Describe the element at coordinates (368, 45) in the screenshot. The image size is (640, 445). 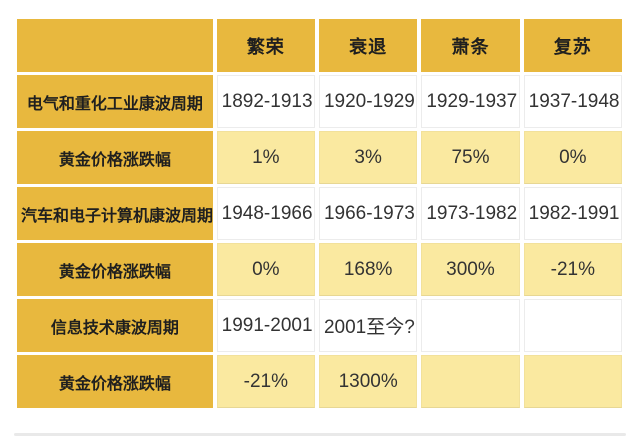
I see `header-cell-recession: 衰退` at that location.